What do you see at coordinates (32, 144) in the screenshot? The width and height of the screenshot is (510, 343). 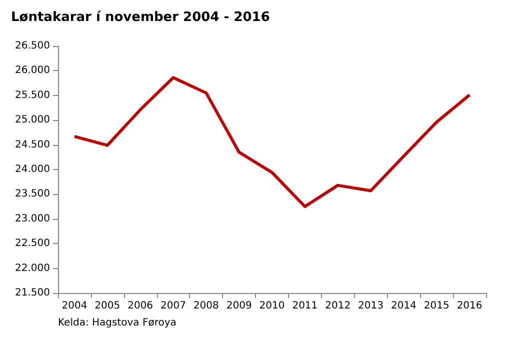 I see `y-tick-label: 24.500` at bounding box center [32, 144].